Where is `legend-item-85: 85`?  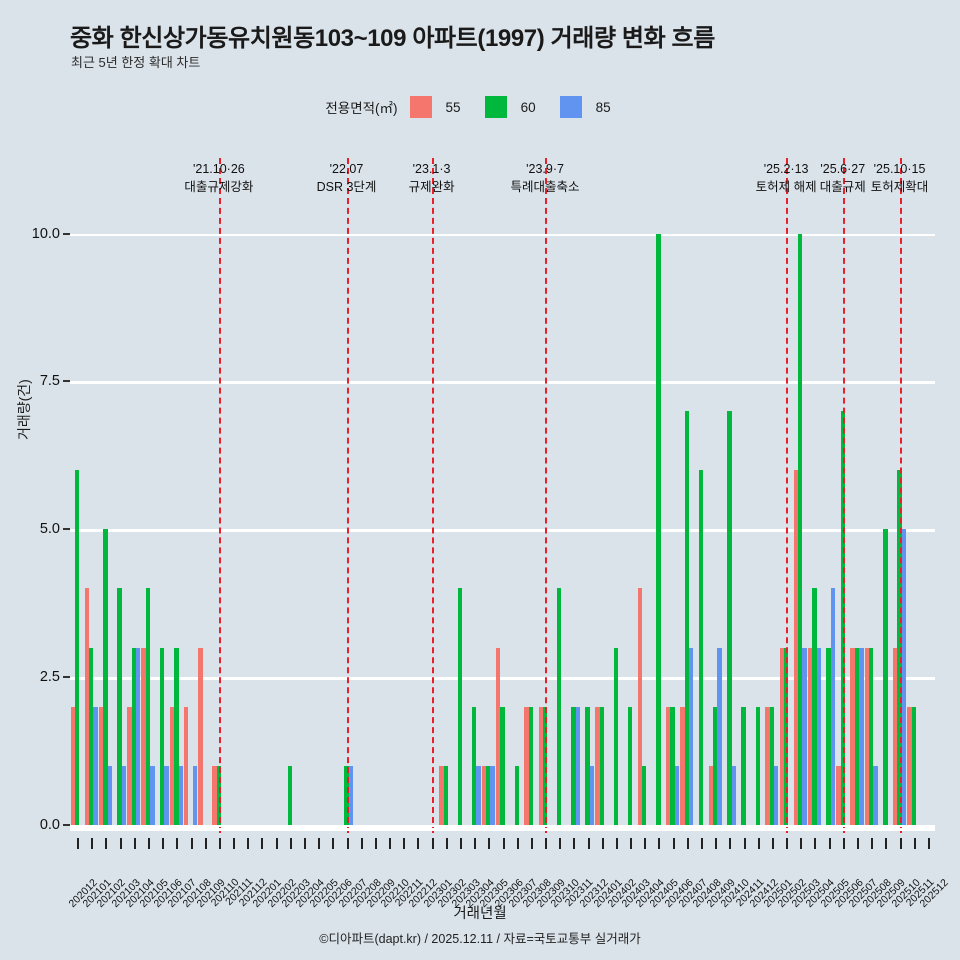 legend-item-85: 85 is located at coordinates (592, 107).